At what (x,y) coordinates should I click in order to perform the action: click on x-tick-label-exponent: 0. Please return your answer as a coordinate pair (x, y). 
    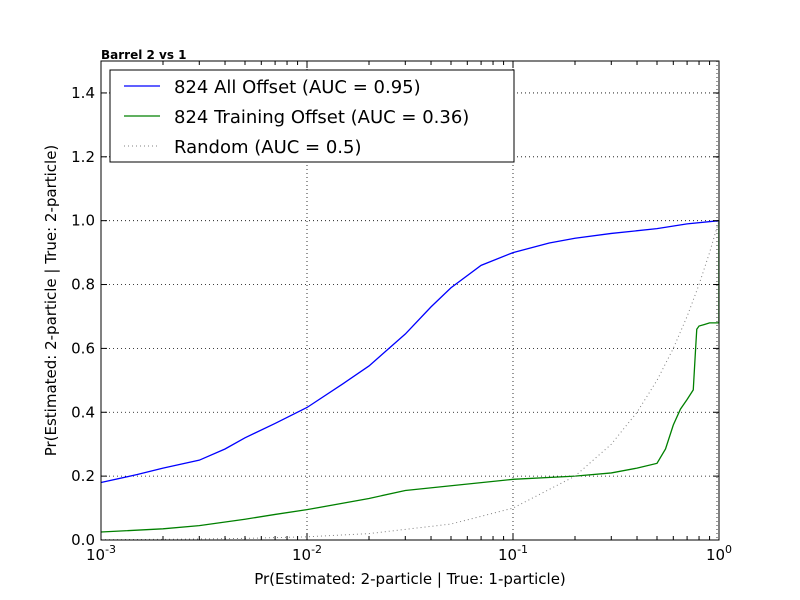
    Looking at the image, I should click on (728, 549).